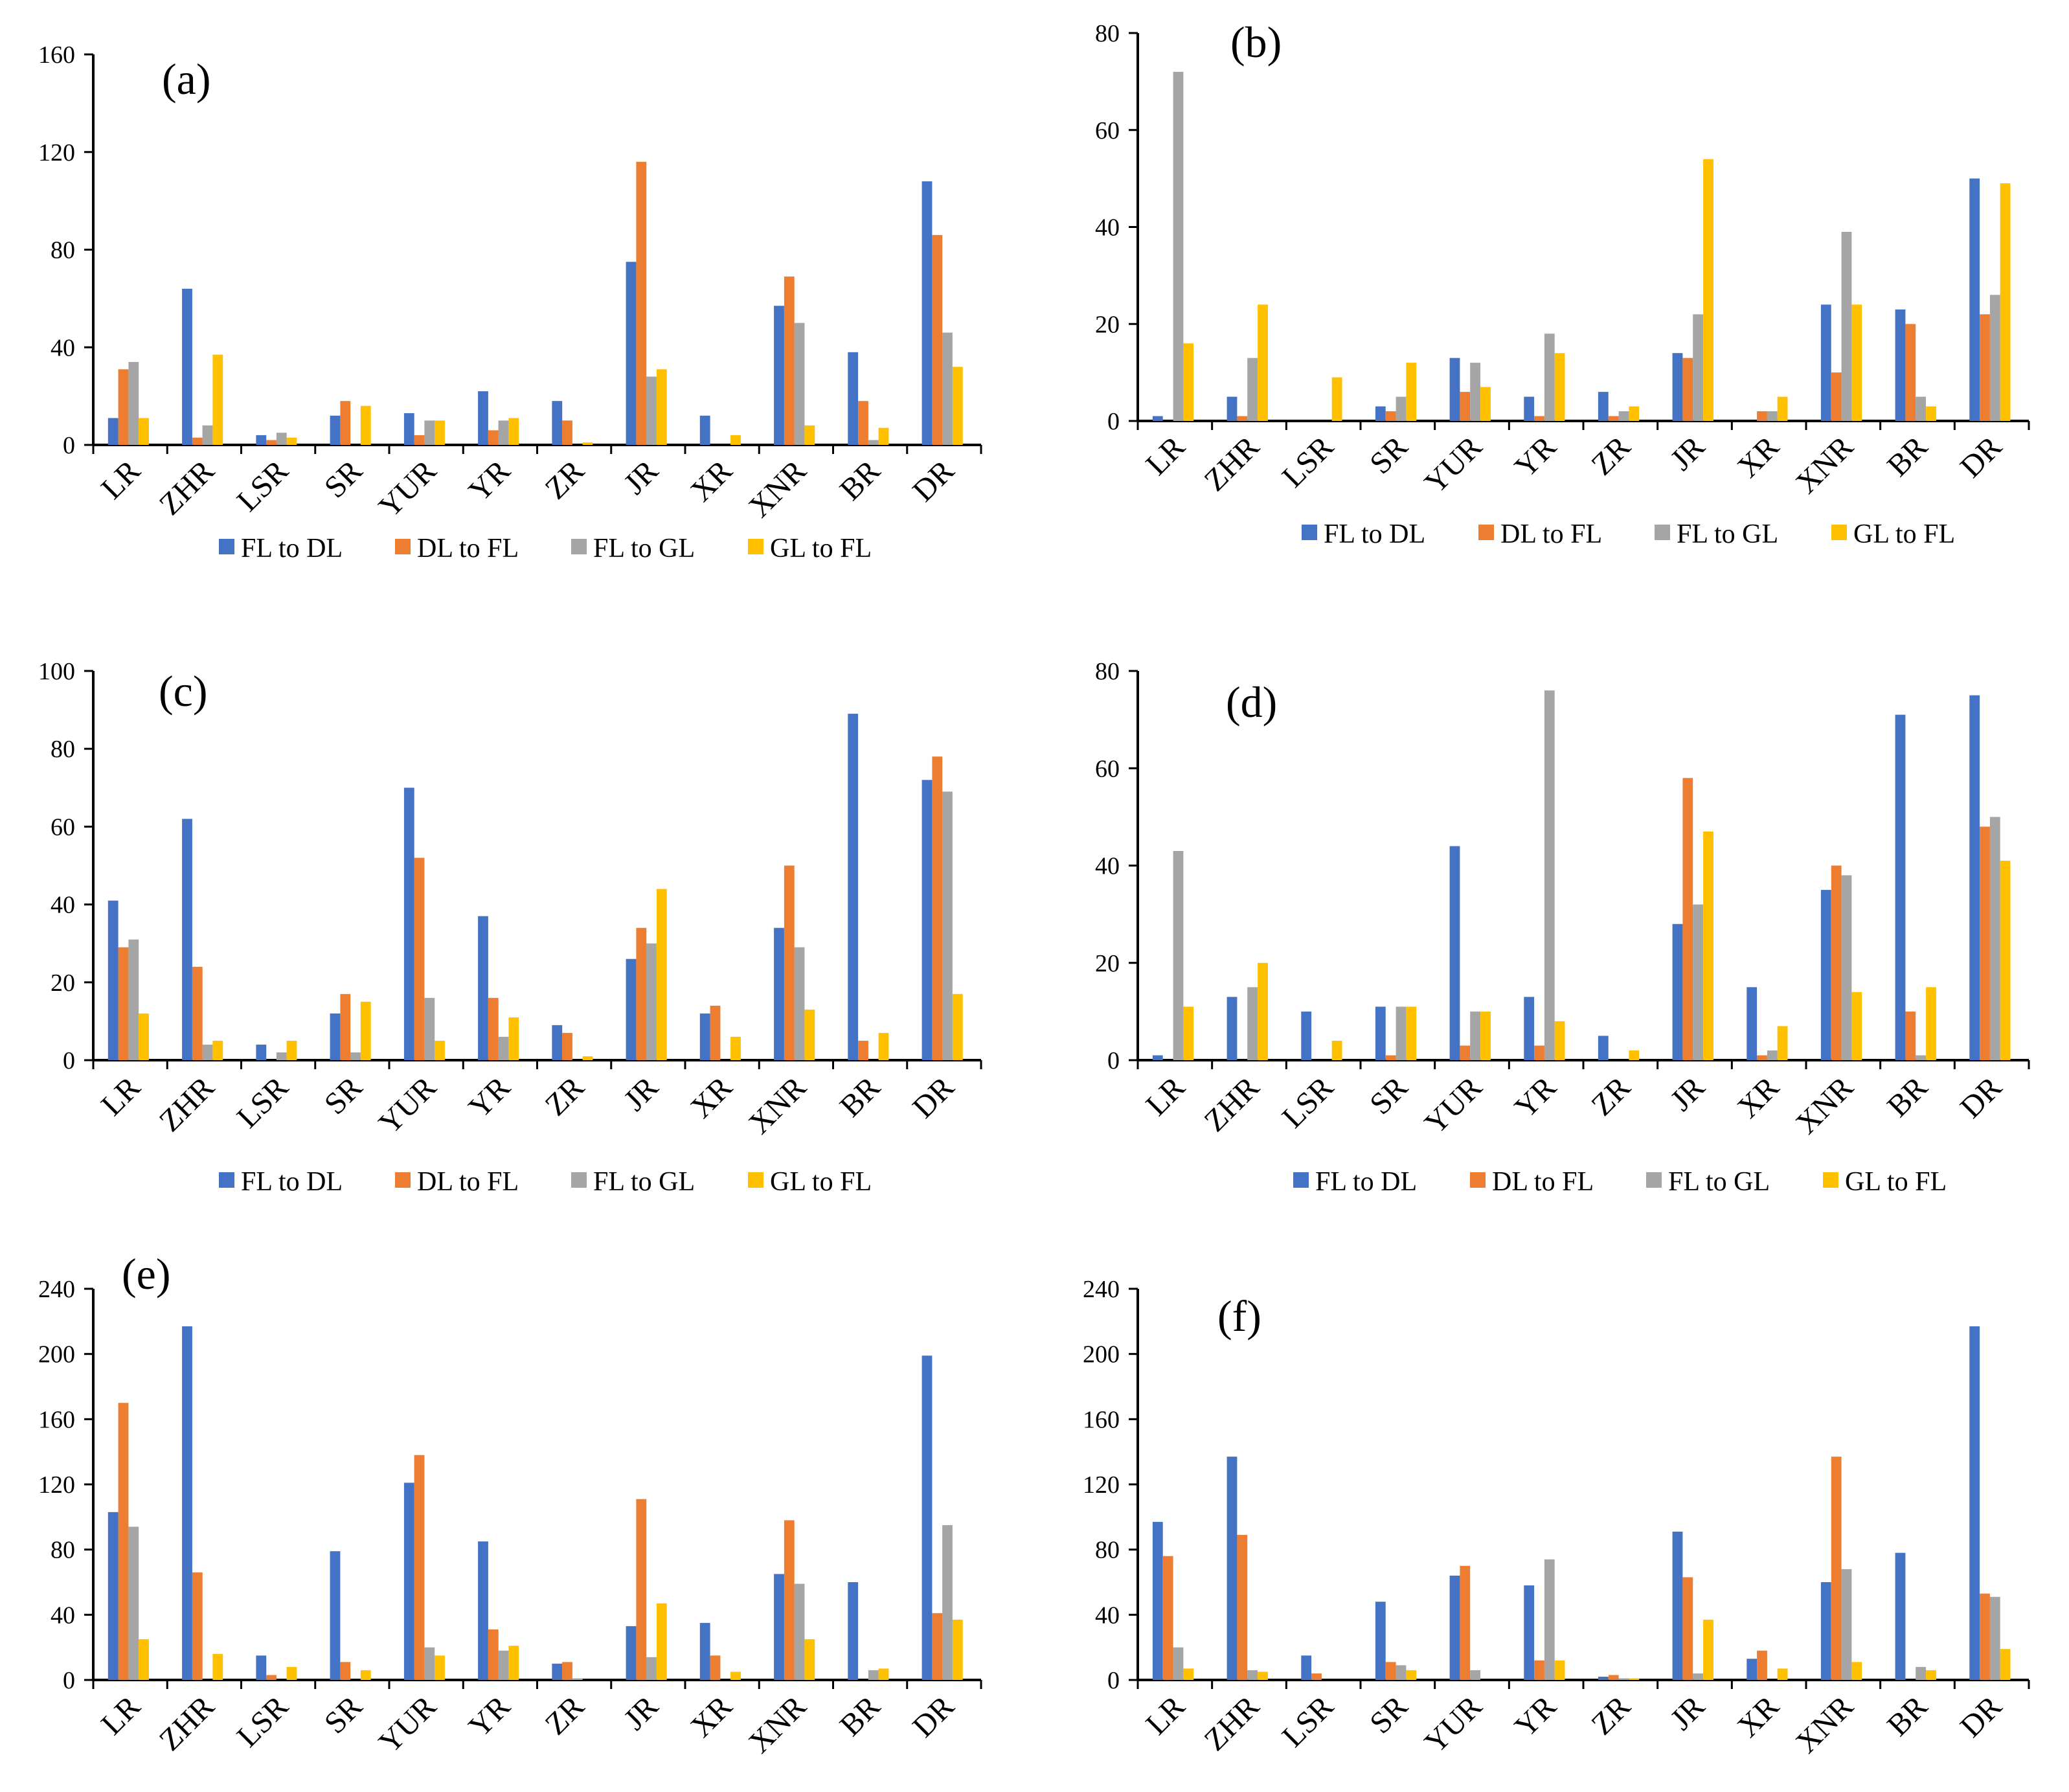  Describe the element at coordinates (1981, 1716) in the screenshot. I see `panel-f-category-label: DR` at that location.